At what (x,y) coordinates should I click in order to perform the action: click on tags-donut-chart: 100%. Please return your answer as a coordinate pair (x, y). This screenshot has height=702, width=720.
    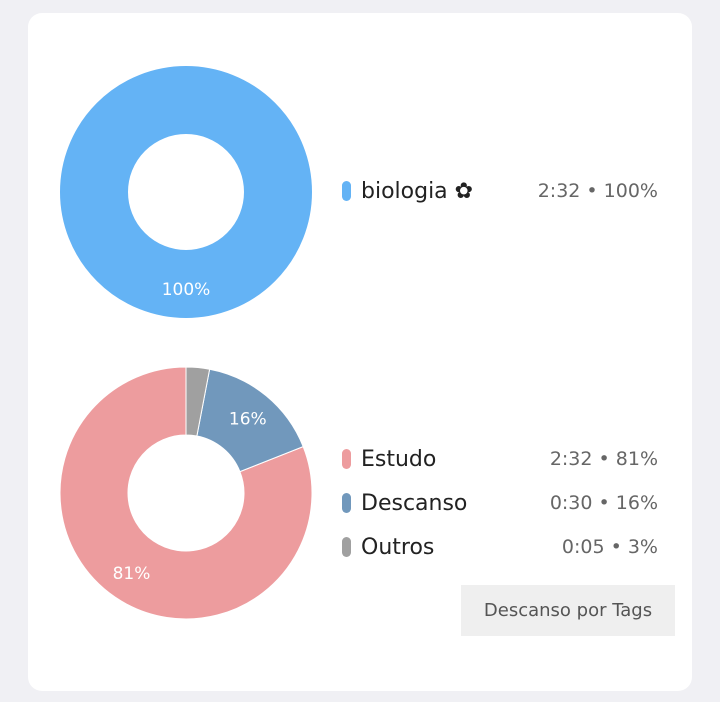
    Looking at the image, I should click on (186, 192).